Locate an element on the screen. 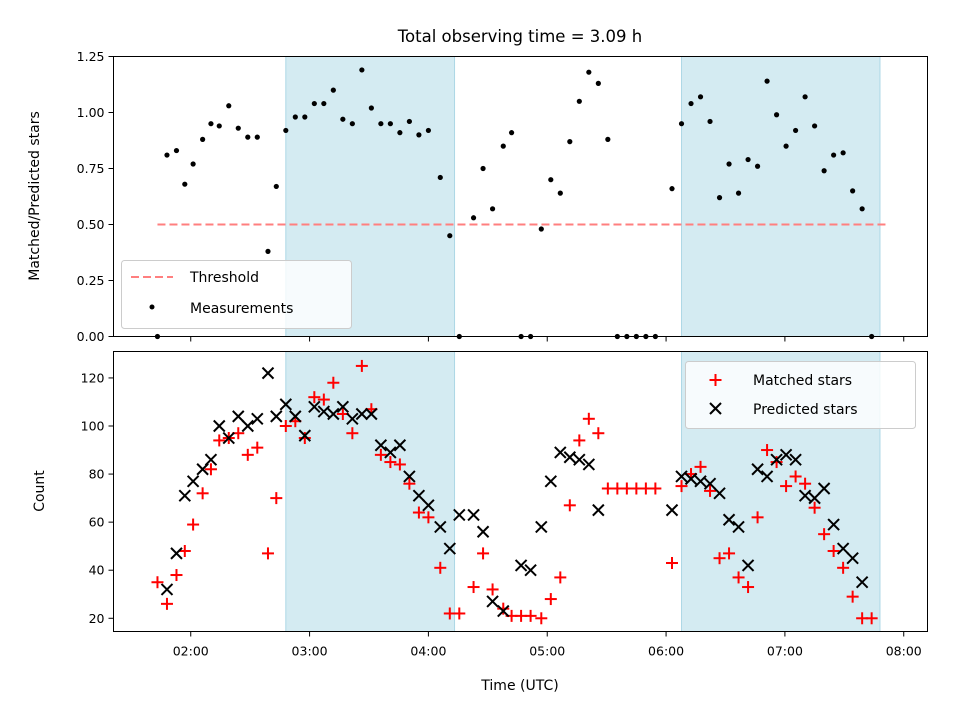 This screenshot has width=960, height=720. top-legend: Threshold Measurements is located at coordinates (236, 294).